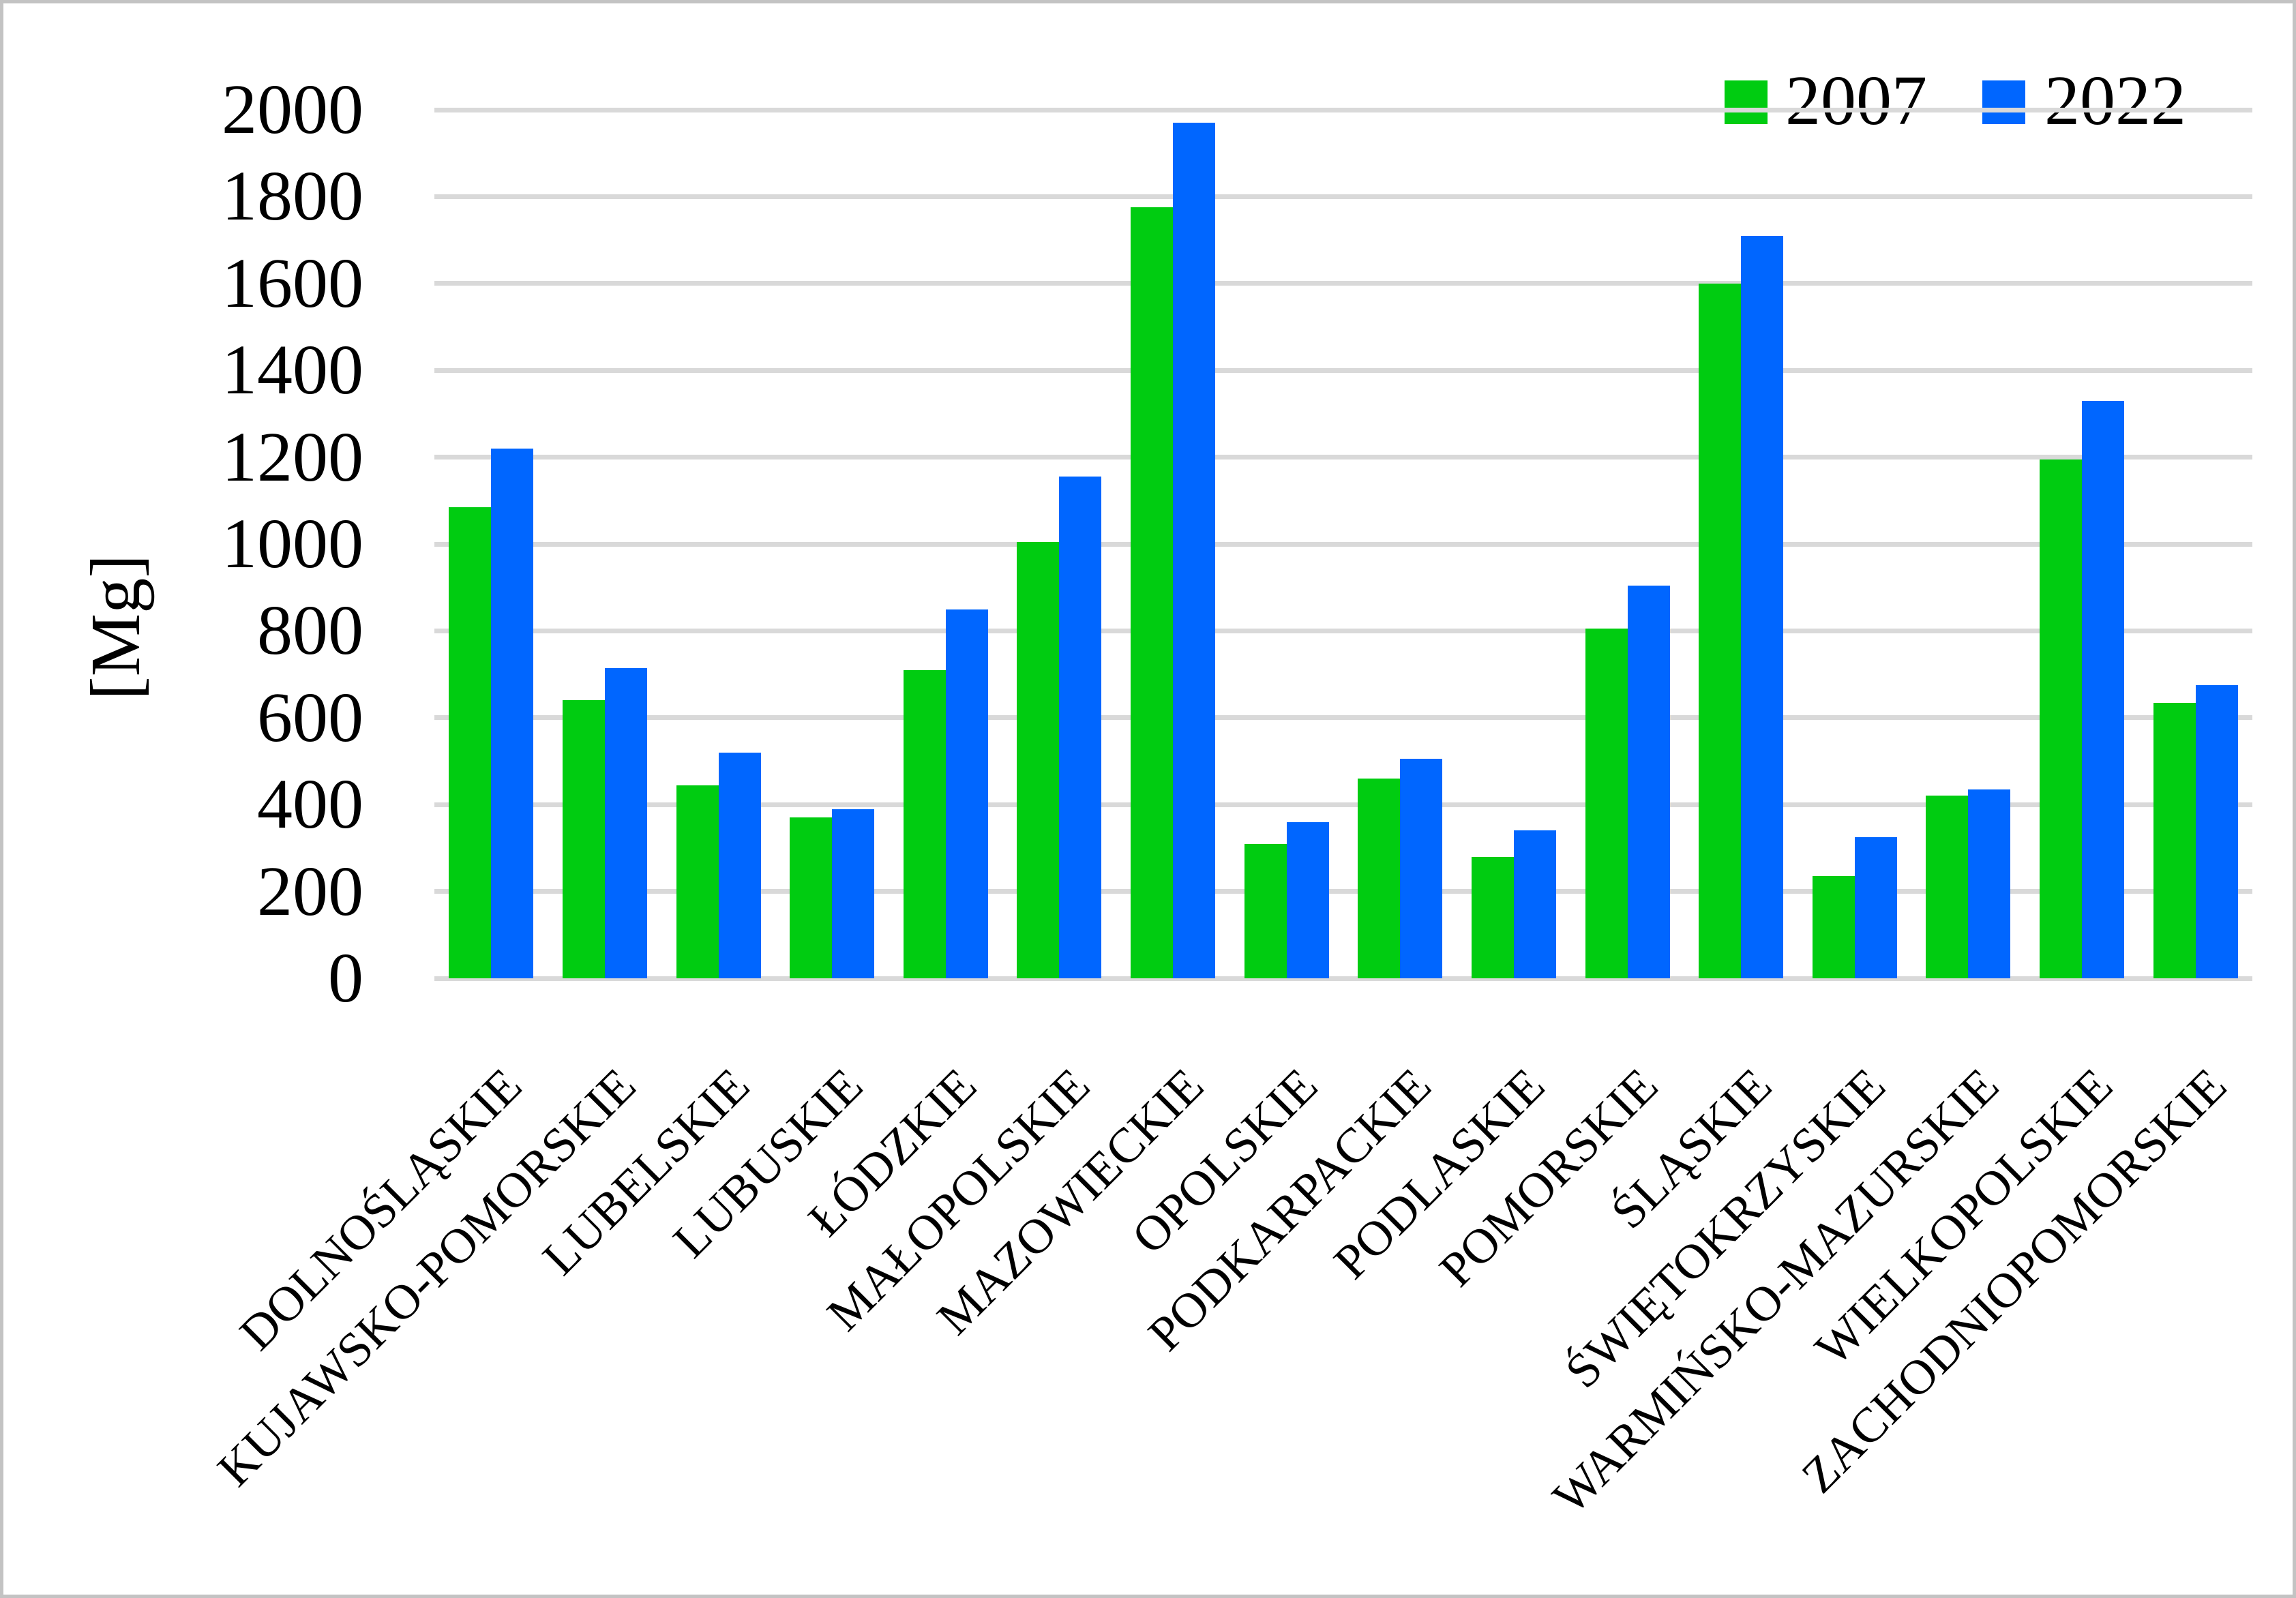 This screenshot has height=1598, width=2296. Describe the element at coordinates (310, 717) in the screenshot. I see `y-axis-tick-label: 600` at that location.